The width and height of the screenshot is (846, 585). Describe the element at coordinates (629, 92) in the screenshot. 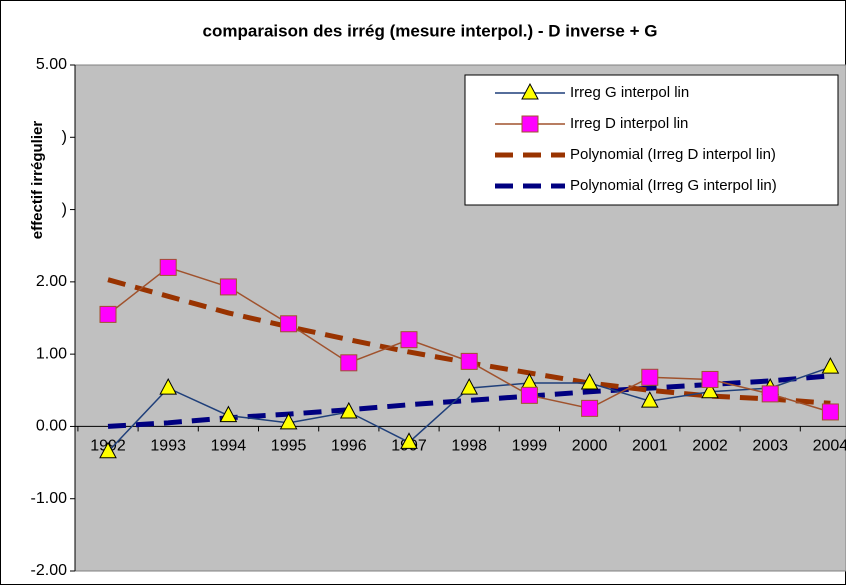

I see `legend-label: Irreg G interpol lin` at that location.